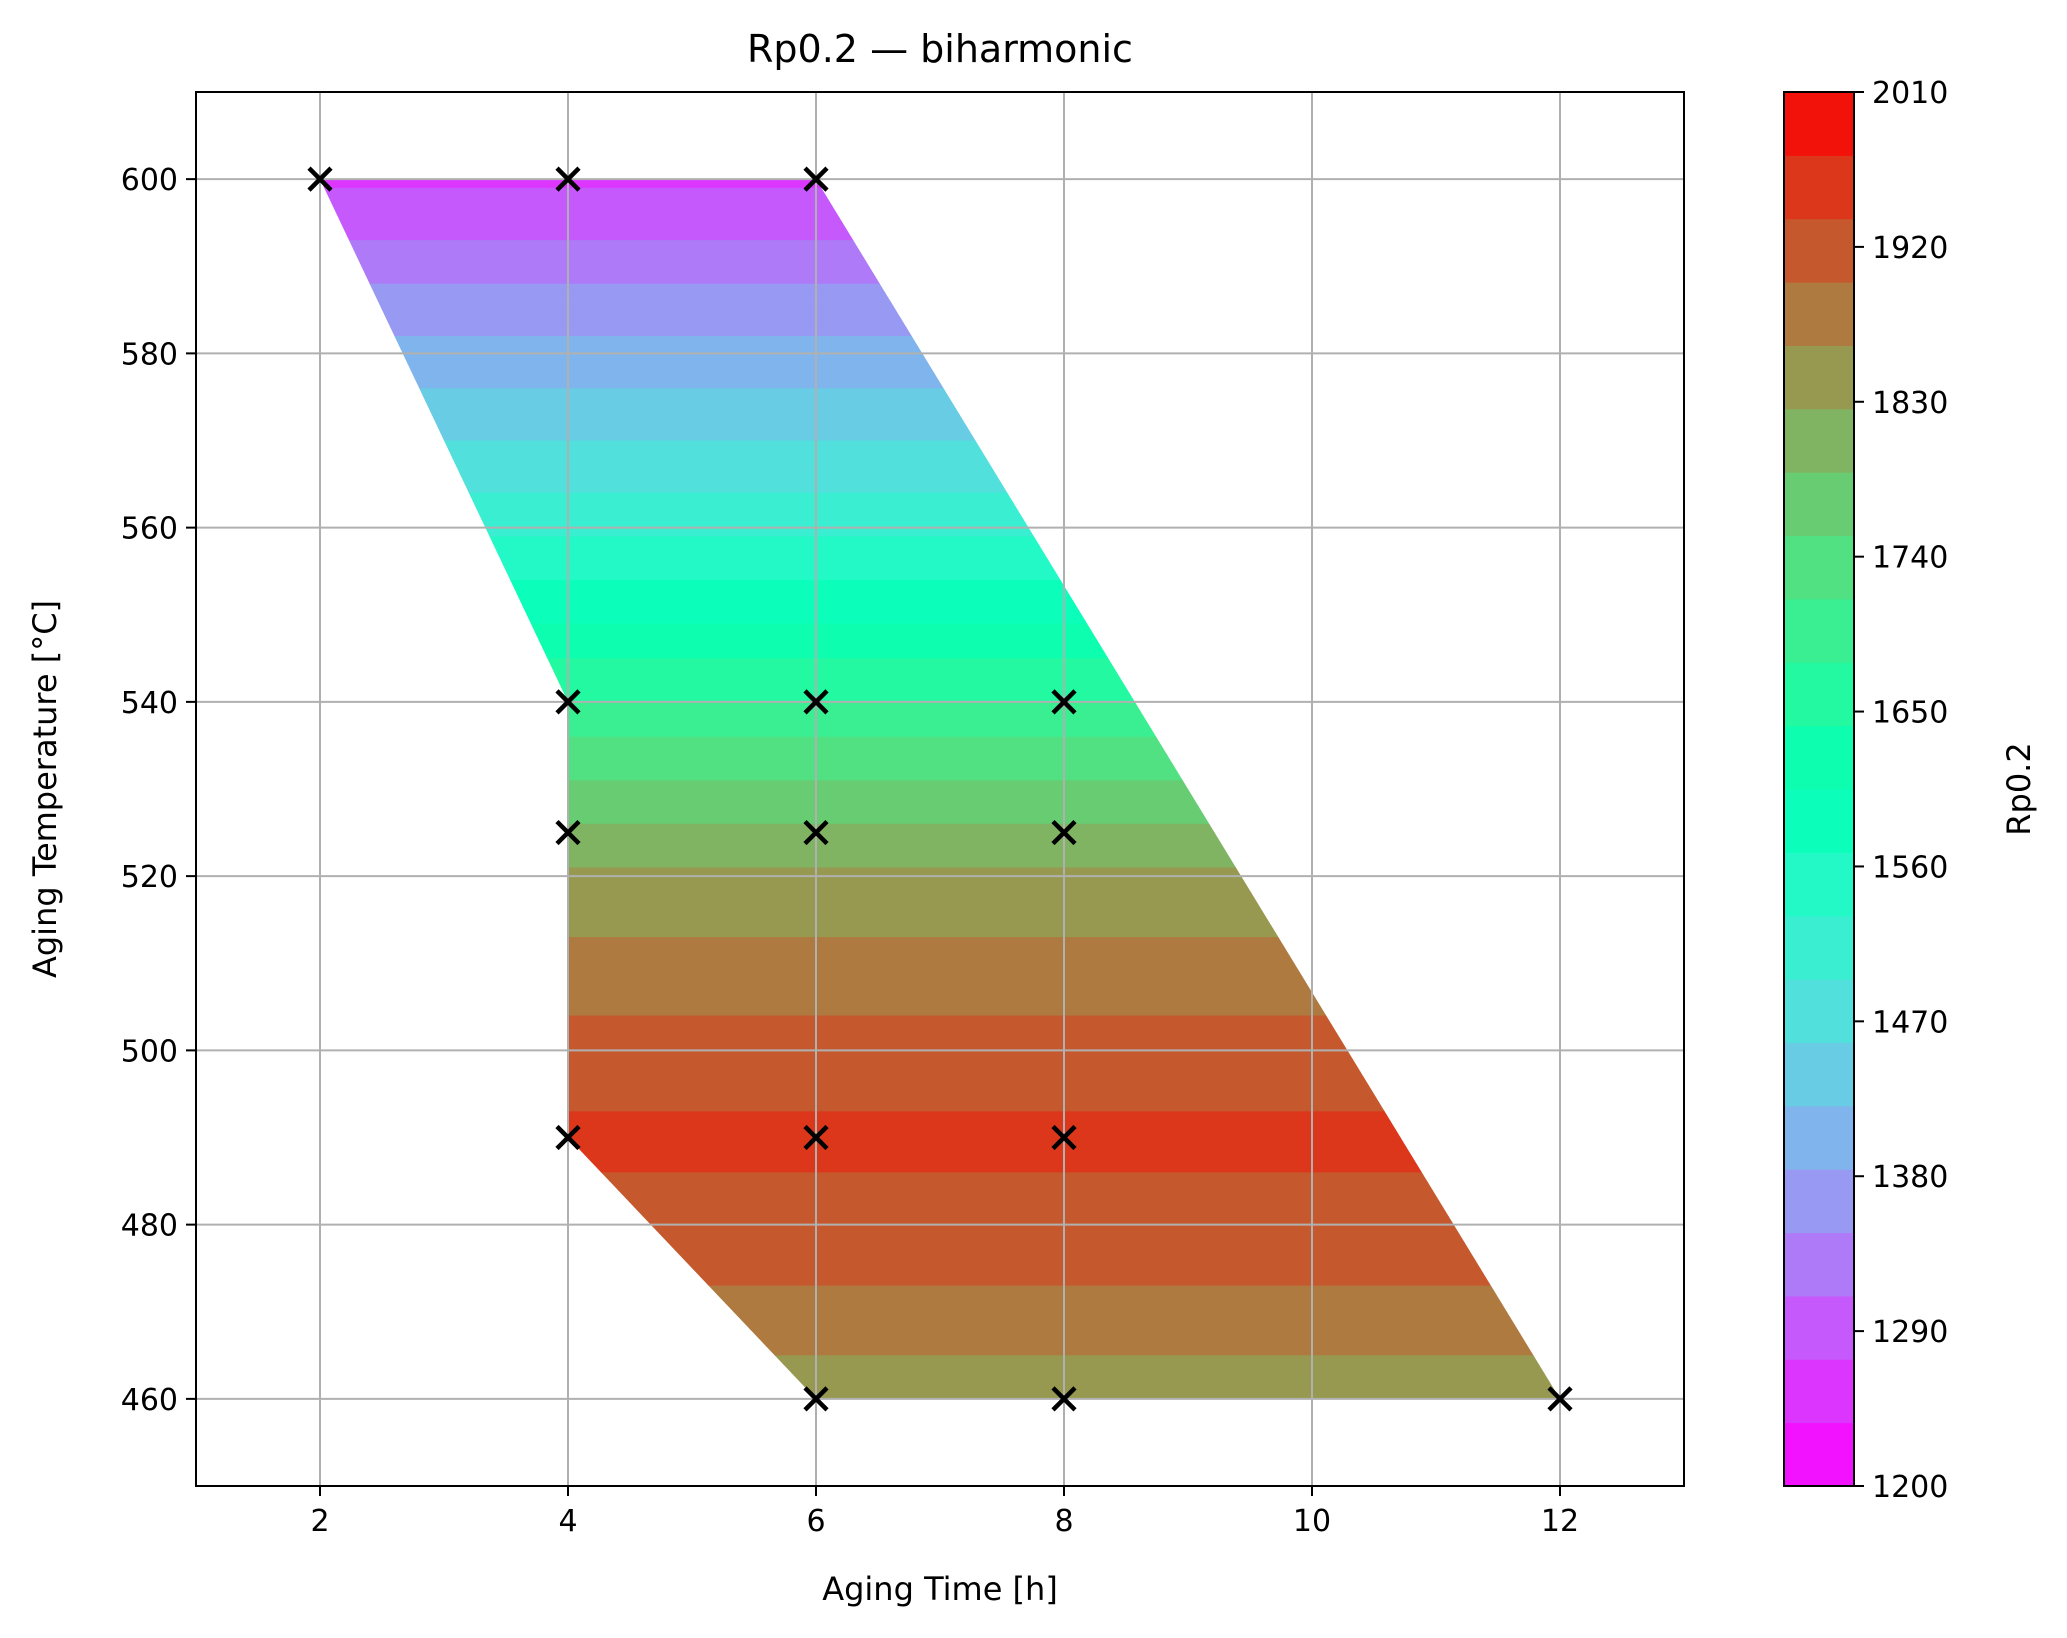 This screenshot has width=2067, height=1638. What do you see at coordinates (2019, 788) in the screenshot?
I see `colorbar-label: Rp0.2` at bounding box center [2019, 788].